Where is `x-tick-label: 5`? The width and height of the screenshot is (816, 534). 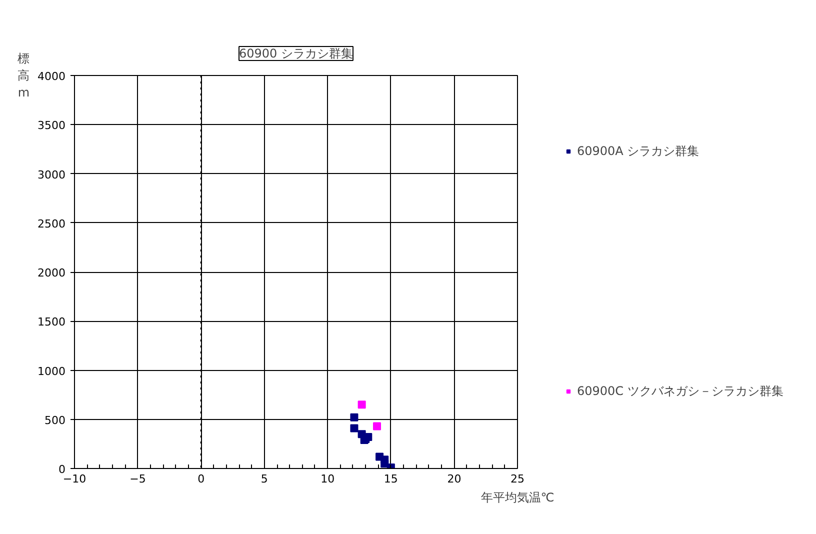
x-tick-label: 5 is located at coordinates (264, 479).